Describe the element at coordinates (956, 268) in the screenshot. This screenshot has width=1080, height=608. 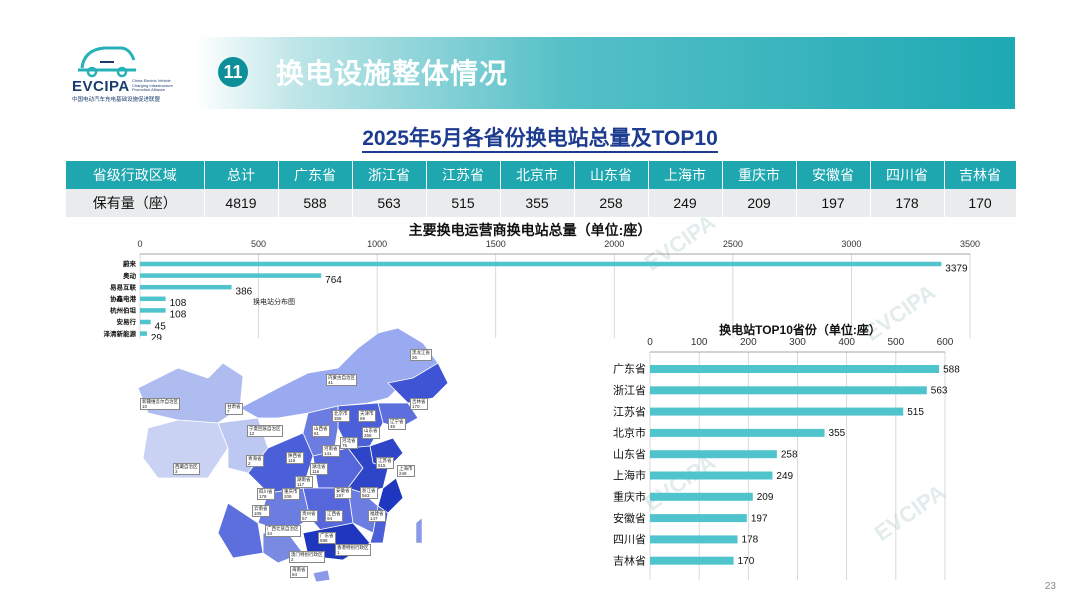
I see `data-label: 3379` at that location.